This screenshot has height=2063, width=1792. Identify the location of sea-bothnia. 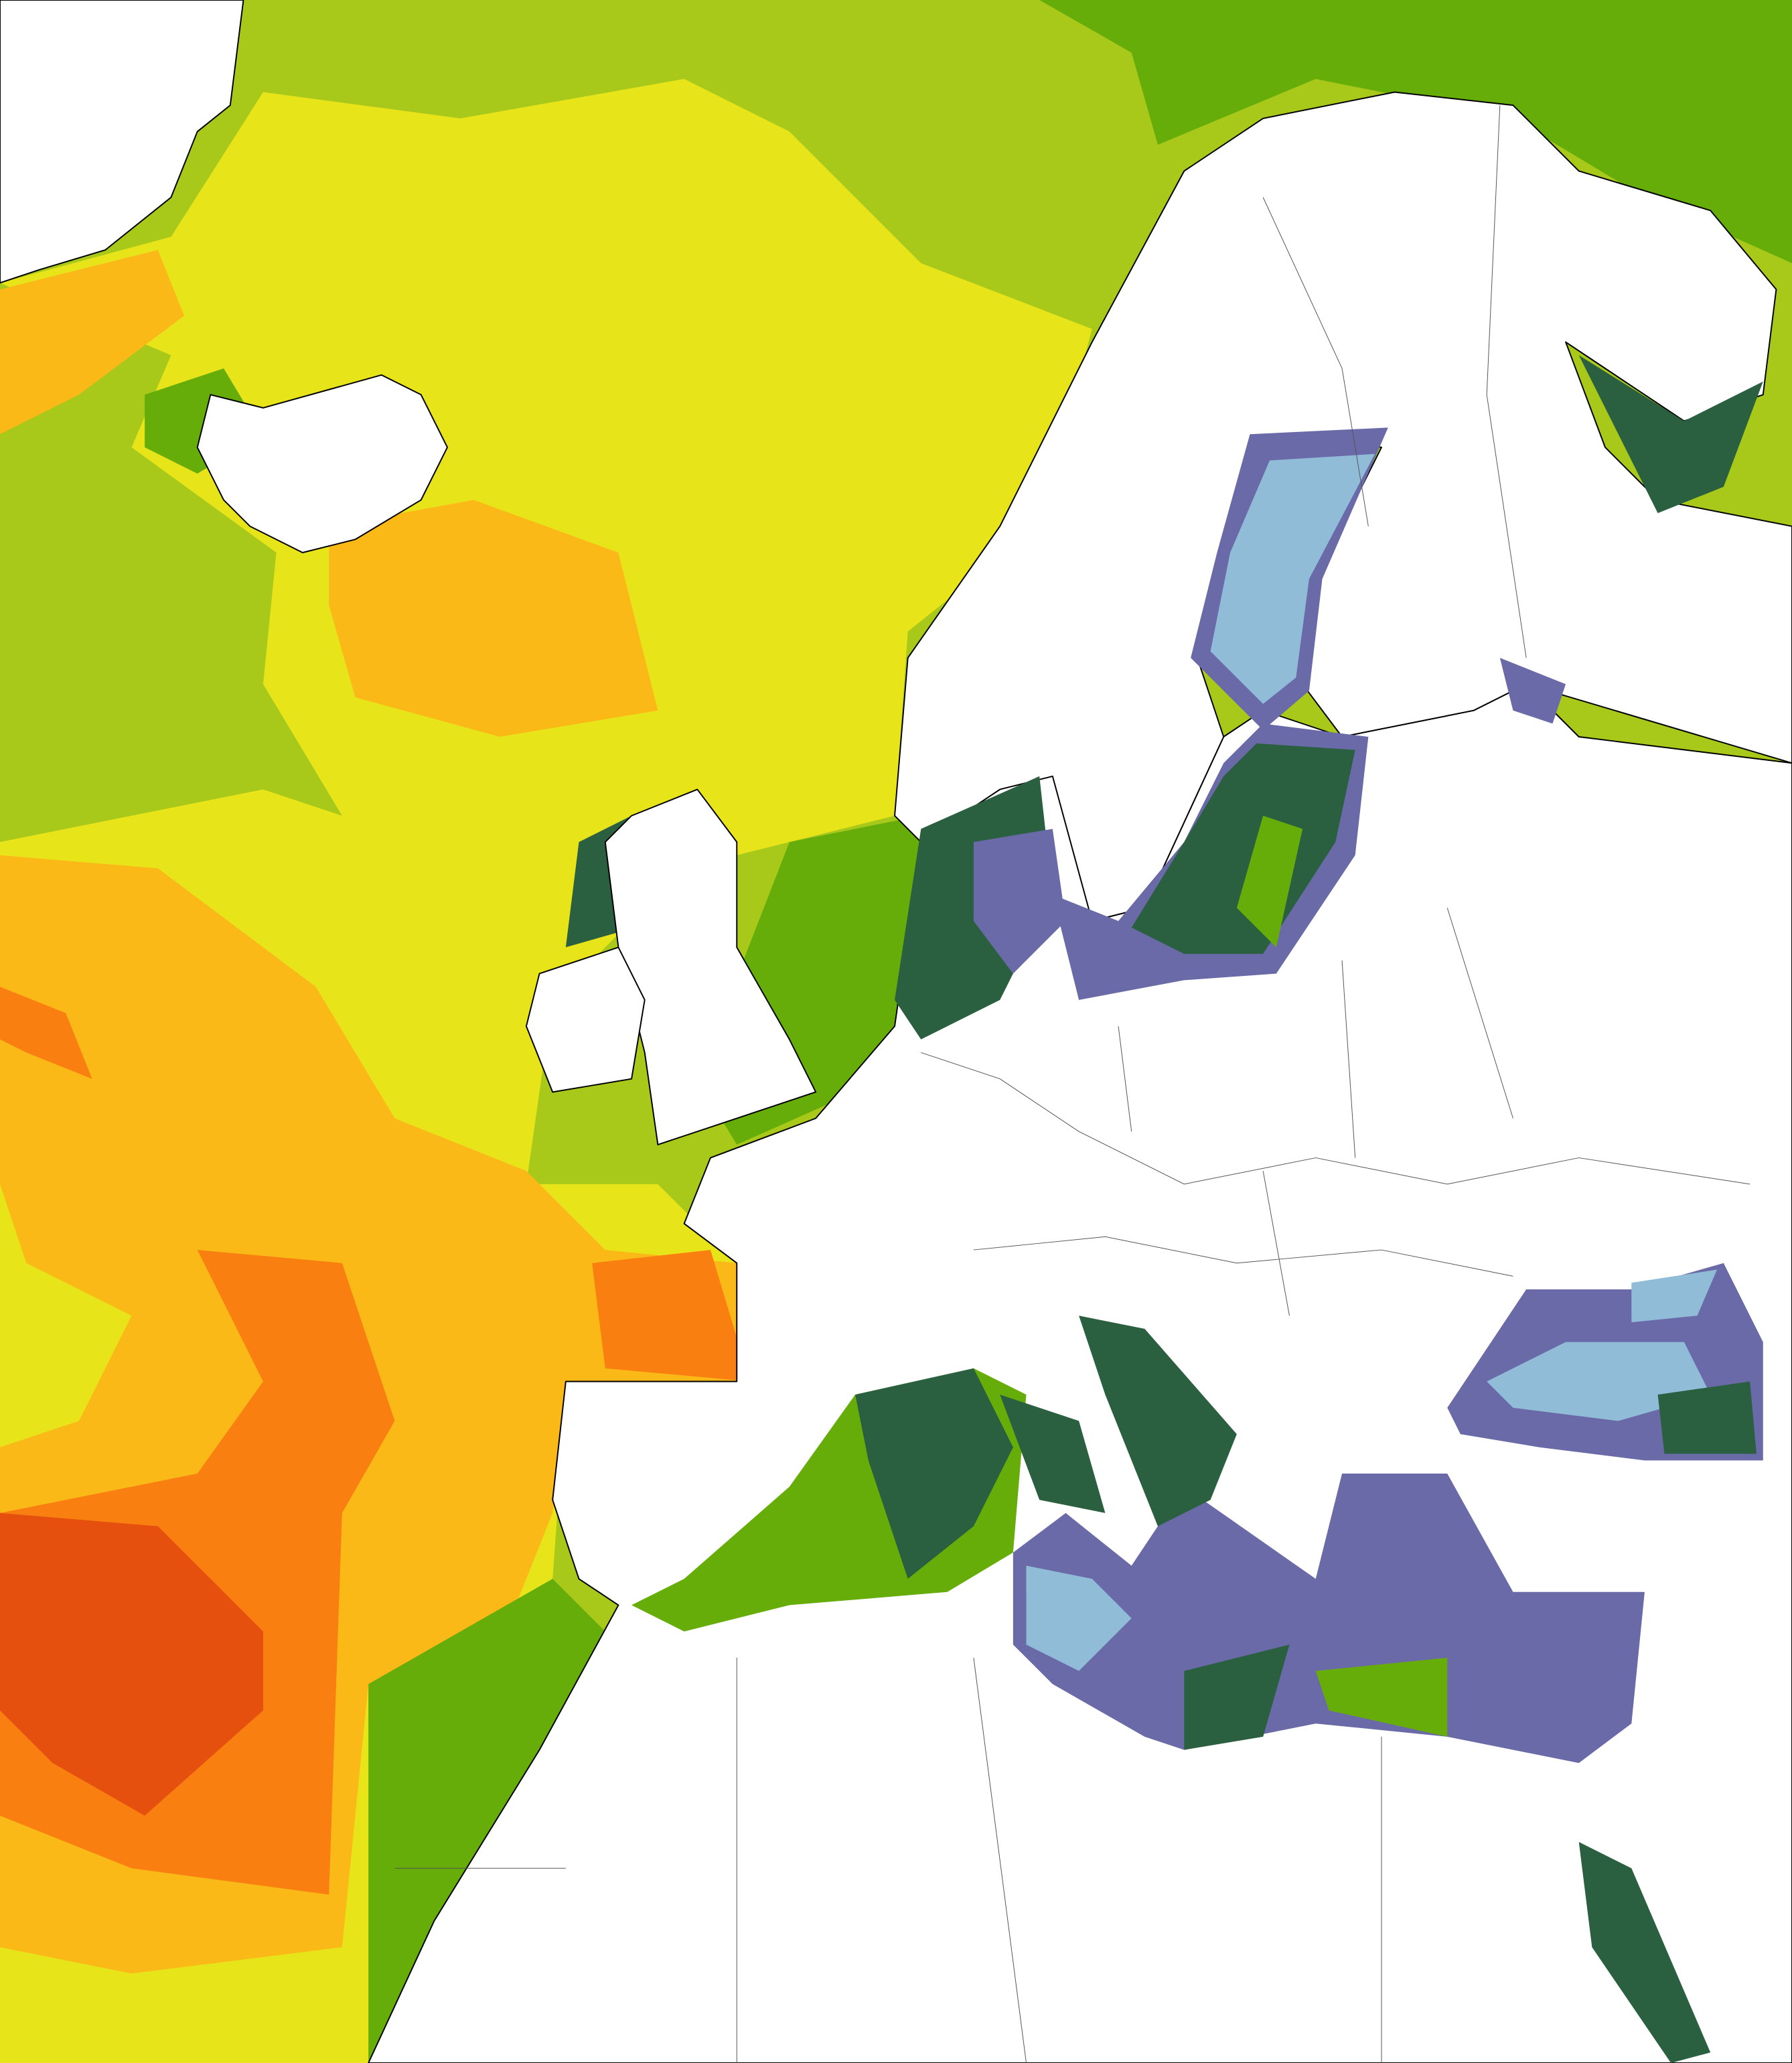
(1292, 578).